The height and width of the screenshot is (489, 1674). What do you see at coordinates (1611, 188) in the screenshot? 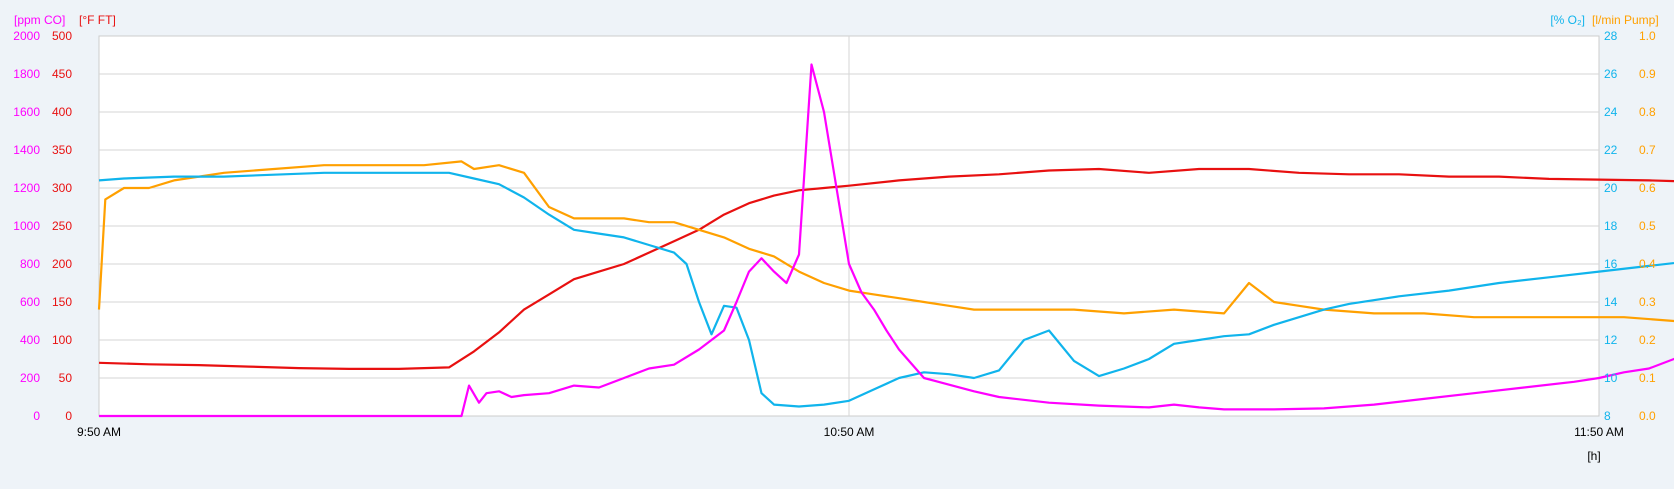
I see `o2-tick-label: 20` at bounding box center [1611, 188].